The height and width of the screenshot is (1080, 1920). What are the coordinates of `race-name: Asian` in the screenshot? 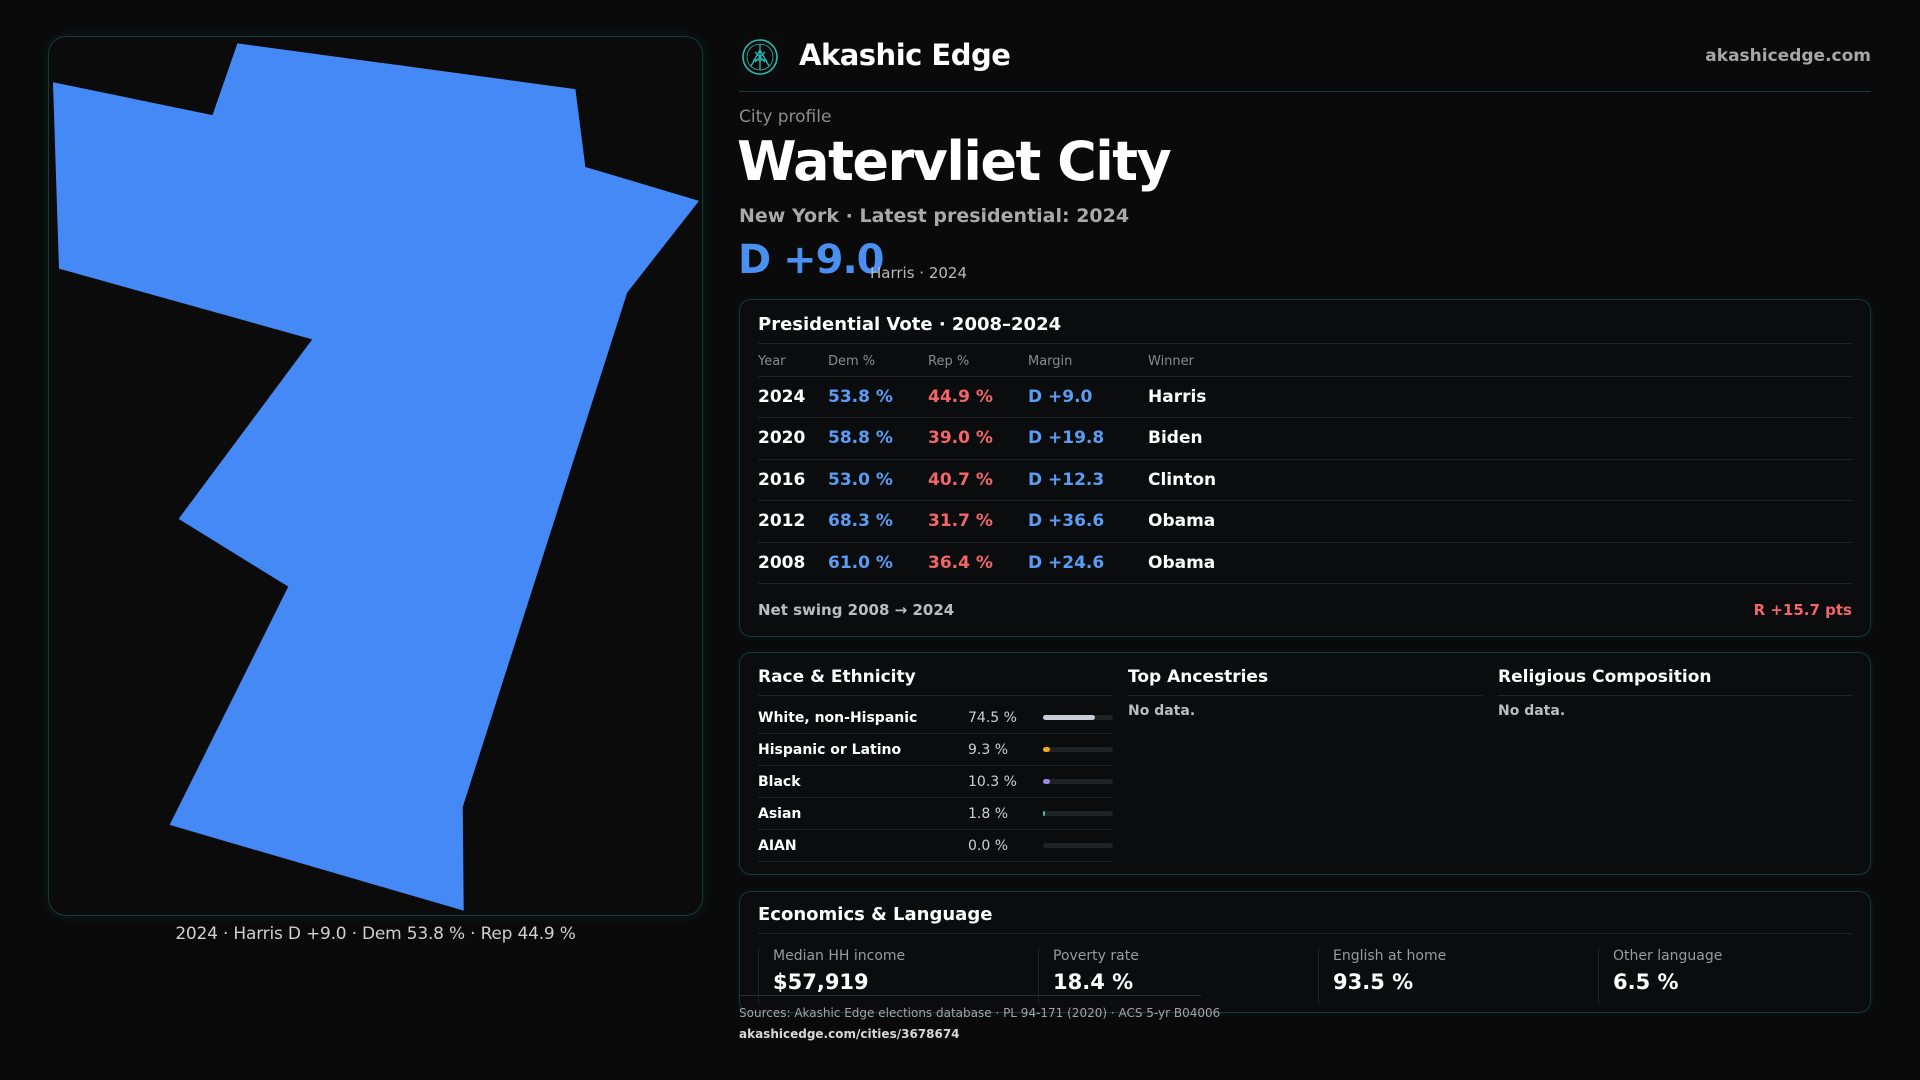 It's located at (780, 813).